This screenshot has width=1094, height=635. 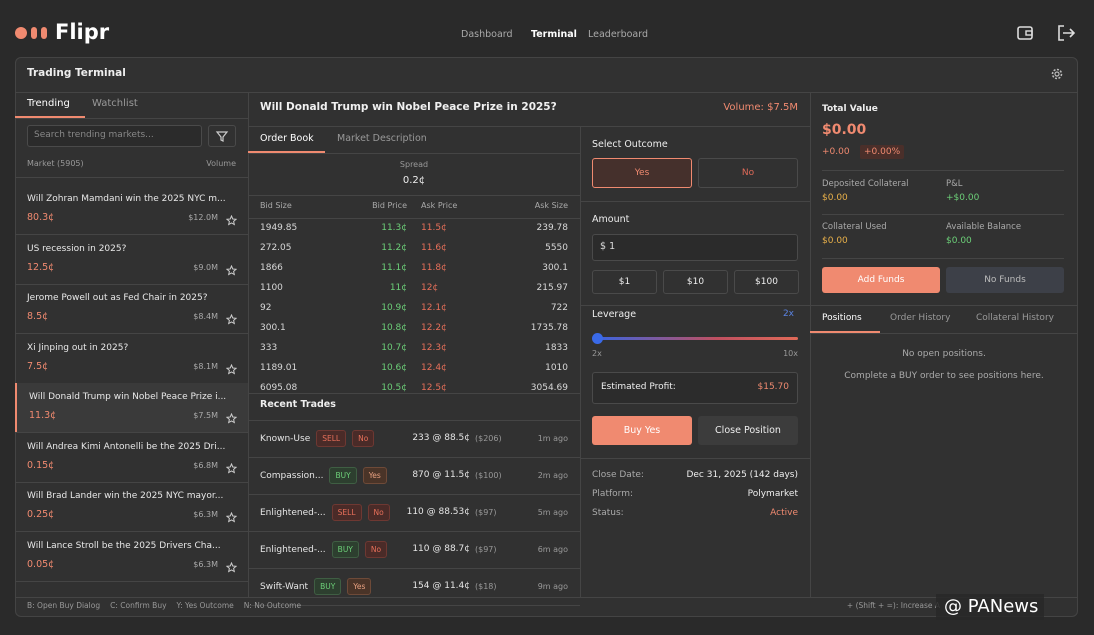 What do you see at coordinates (441, 549) in the screenshot?
I see `trade-detail: 110 @ 88.7¢` at bounding box center [441, 549].